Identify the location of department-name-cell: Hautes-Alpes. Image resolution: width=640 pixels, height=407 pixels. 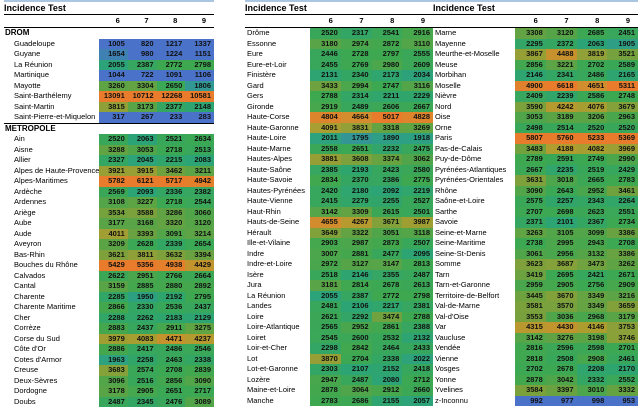
(277, 159).